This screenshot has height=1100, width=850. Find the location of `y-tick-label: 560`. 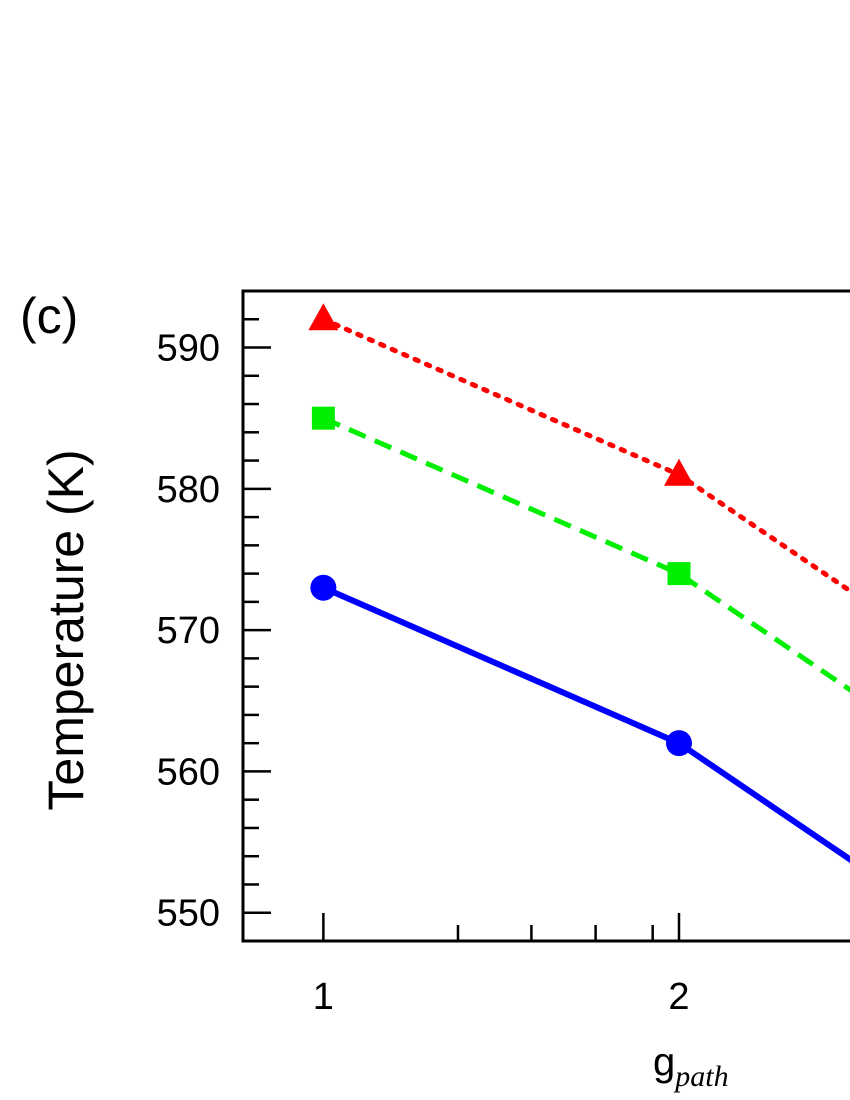

y-tick-label: 560 is located at coordinates (188, 772).